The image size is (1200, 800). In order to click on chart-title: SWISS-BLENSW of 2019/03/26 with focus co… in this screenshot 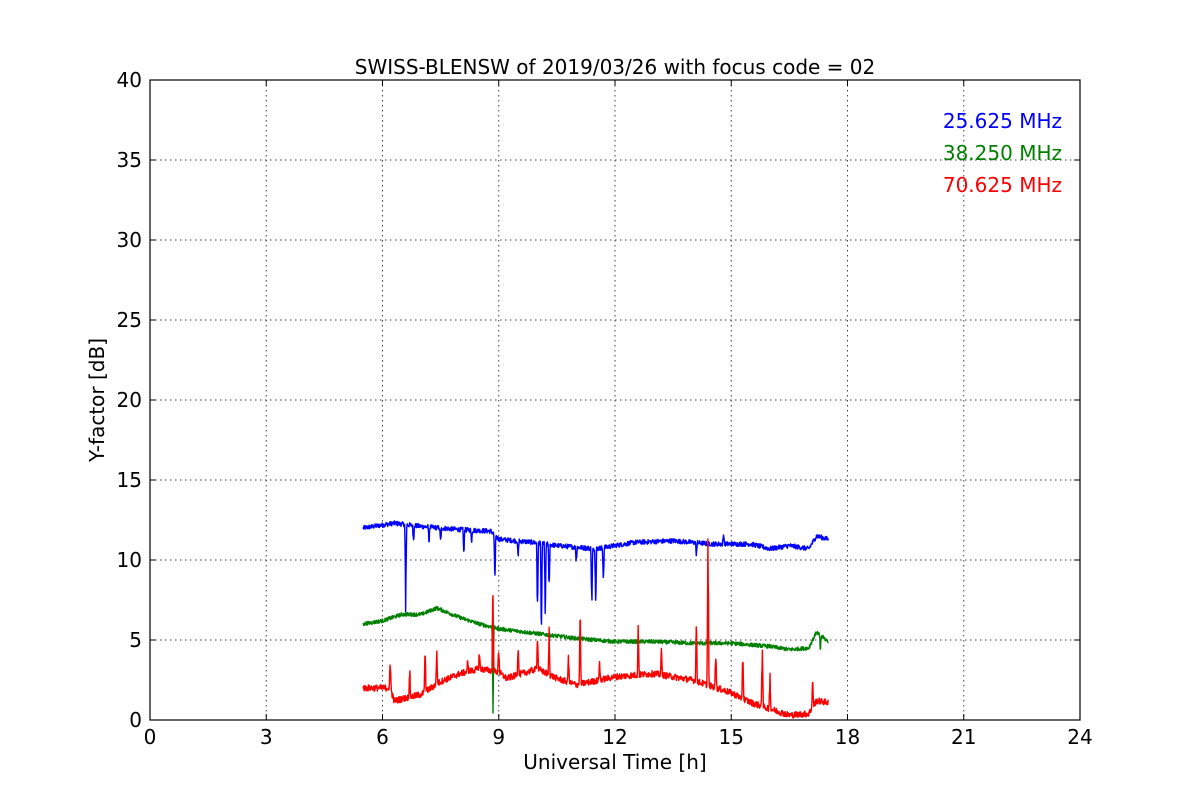, I will do `click(615, 67)`.